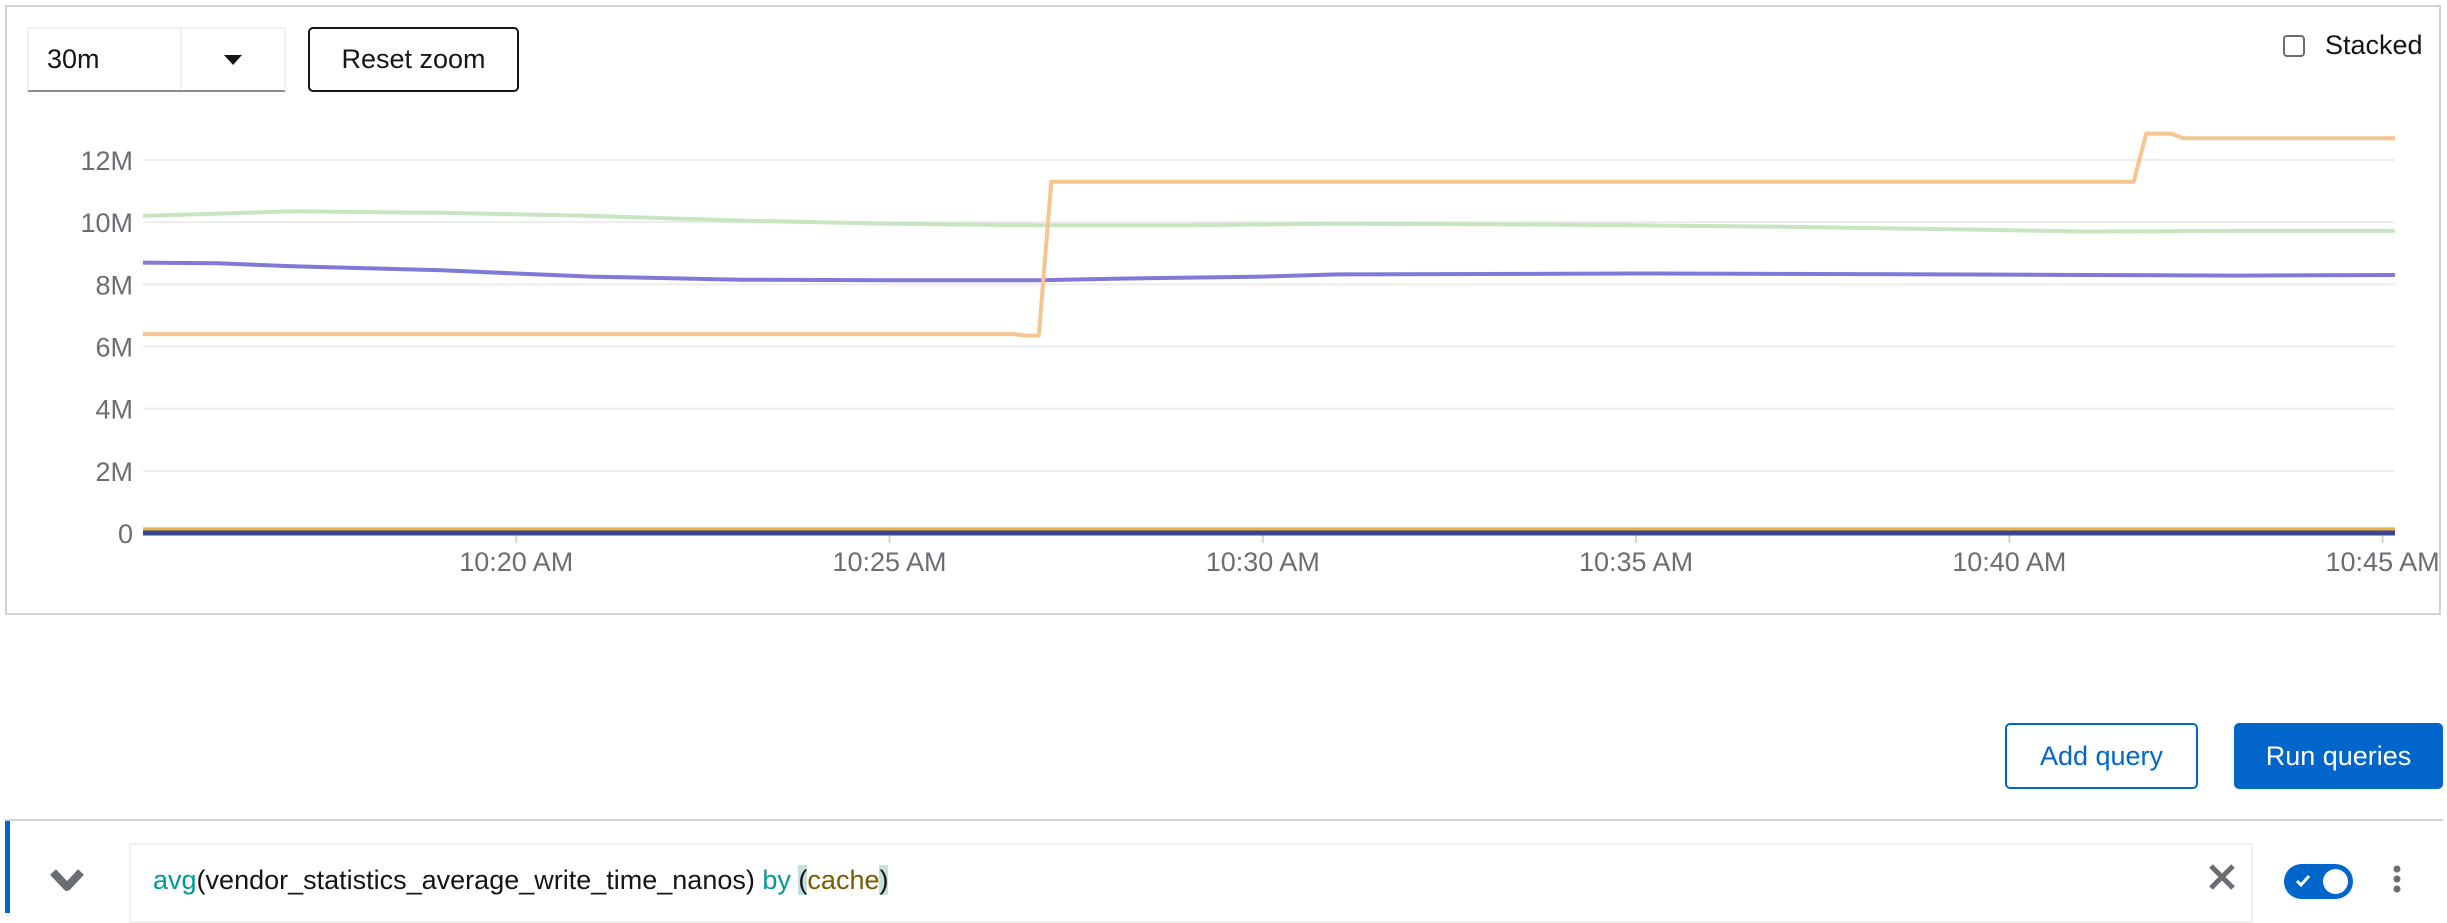 The width and height of the screenshot is (2447, 923). I want to click on stacked-checkbox: Stacked, so click(2353, 45).